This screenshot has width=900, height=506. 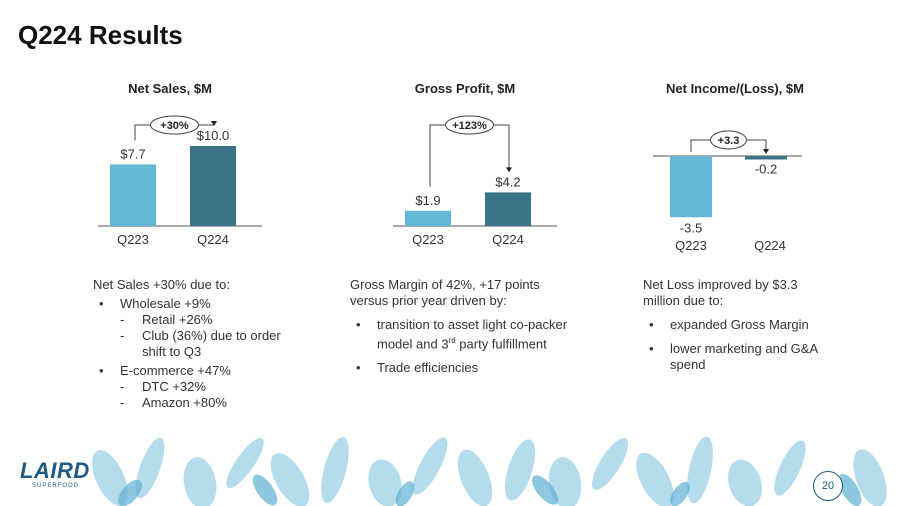 I want to click on change-label: +123%, so click(x=469, y=126).